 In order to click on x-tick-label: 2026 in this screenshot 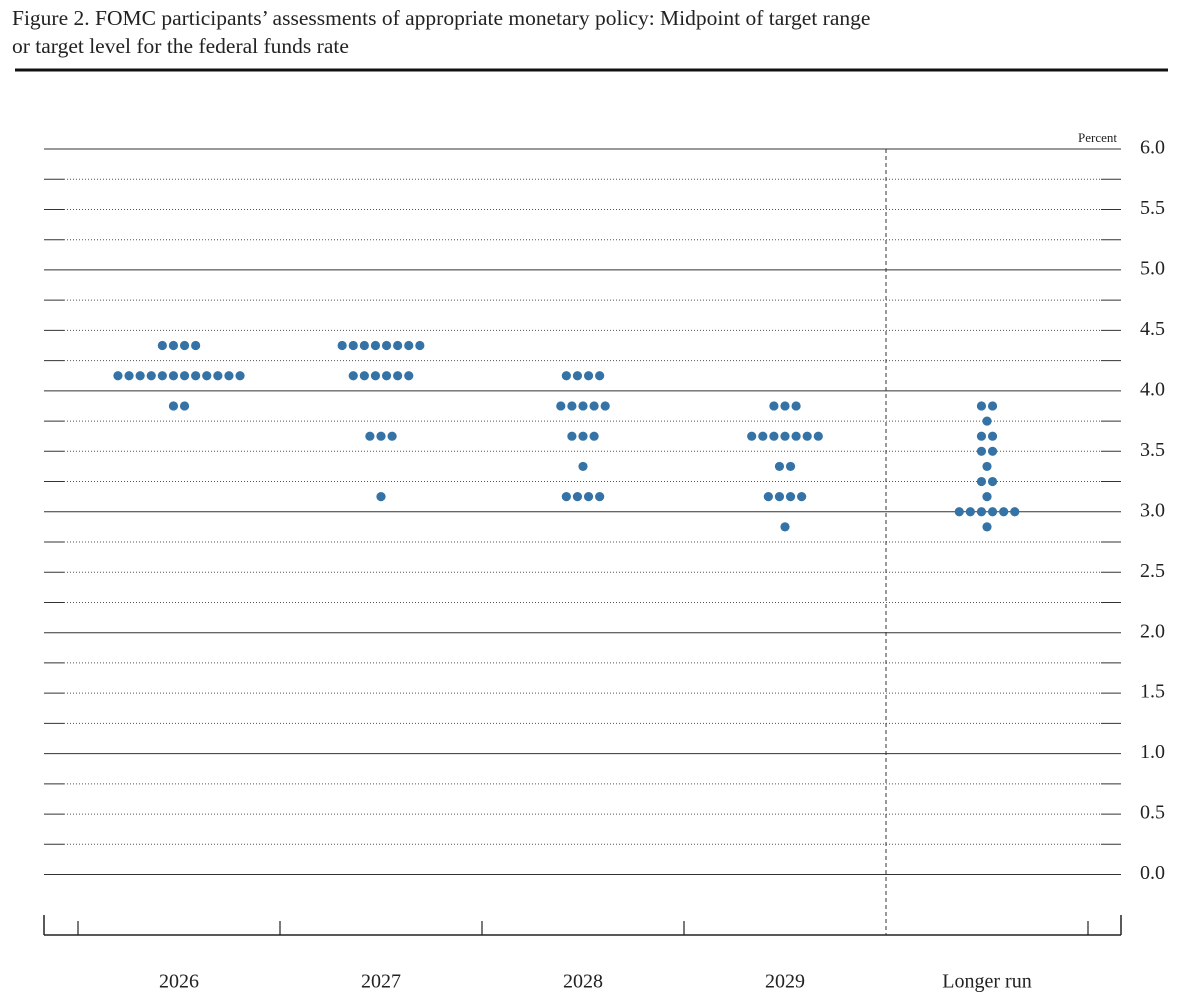, I will do `click(179, 982)`.